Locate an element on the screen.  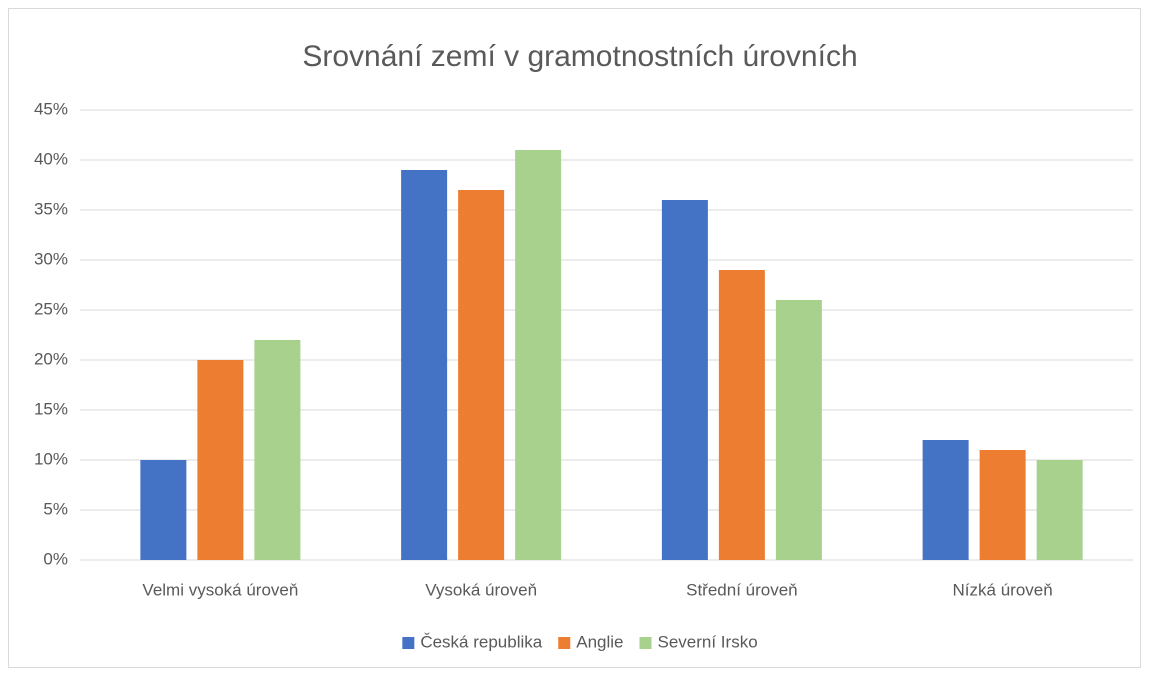
y-tick-label: 10% is located at coordinates (51, 458).